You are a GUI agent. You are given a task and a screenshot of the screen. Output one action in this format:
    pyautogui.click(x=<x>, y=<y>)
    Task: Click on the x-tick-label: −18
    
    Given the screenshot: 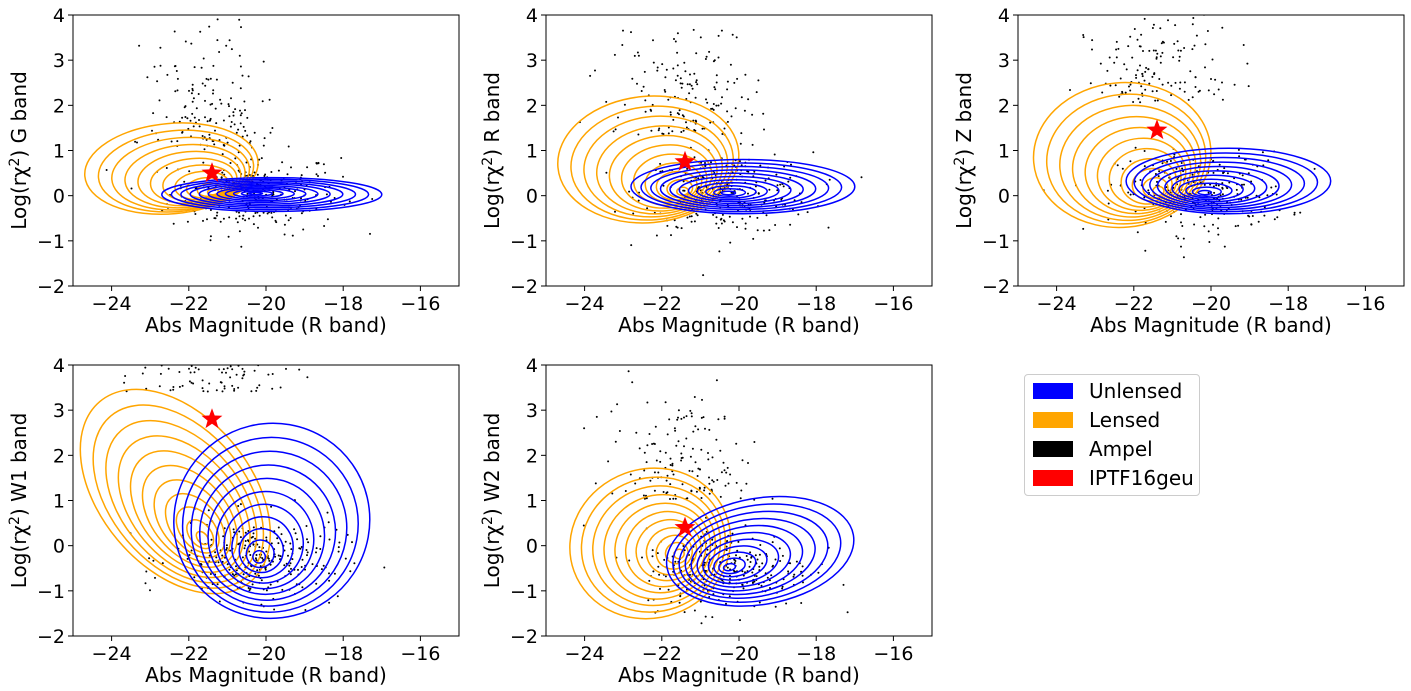 What is the action you would take?
    pyautogui.click(x=343, y=654)
    